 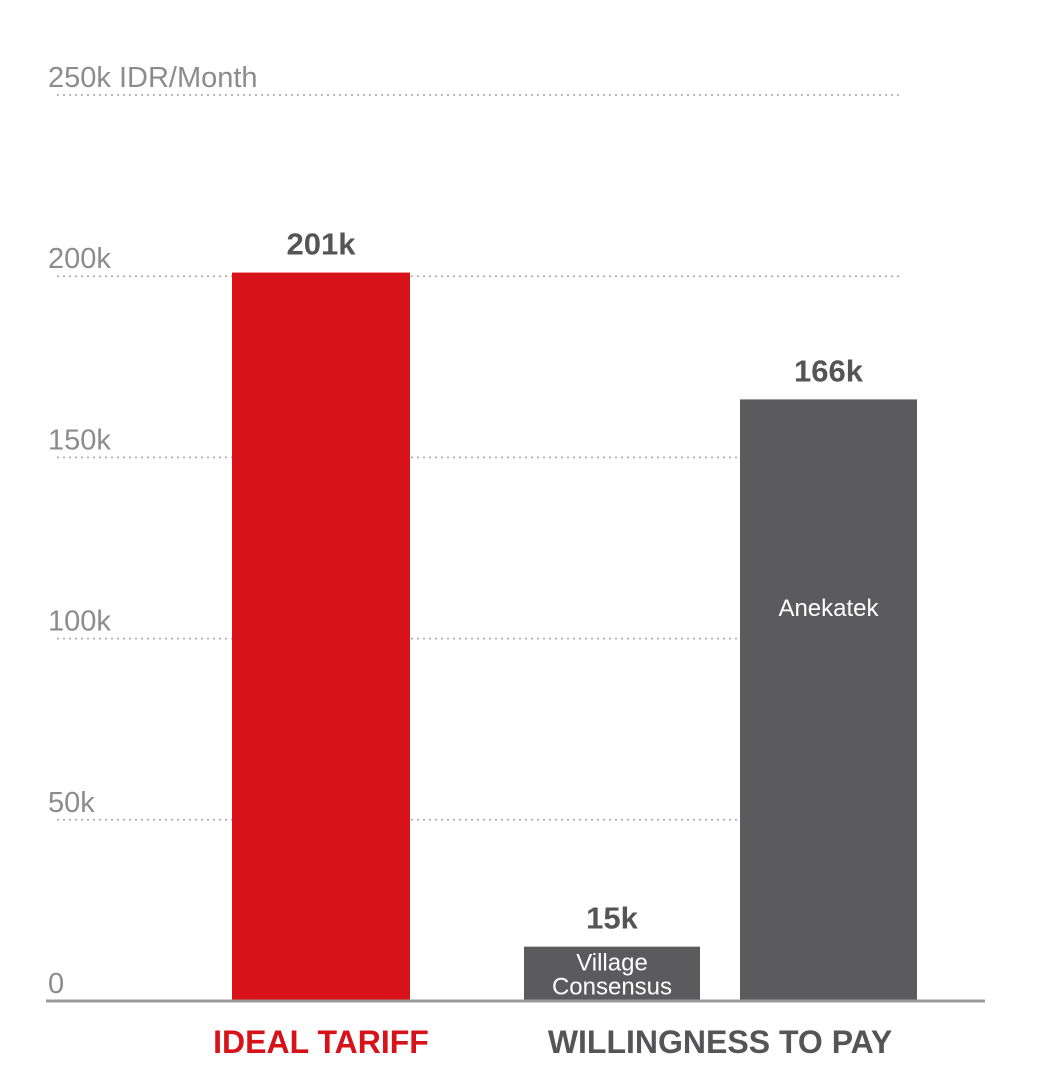 What do you see at coordinates (79, 259) in the screenshot?
I see `y-tick-label: 200k` at bounding box center [79, 259].